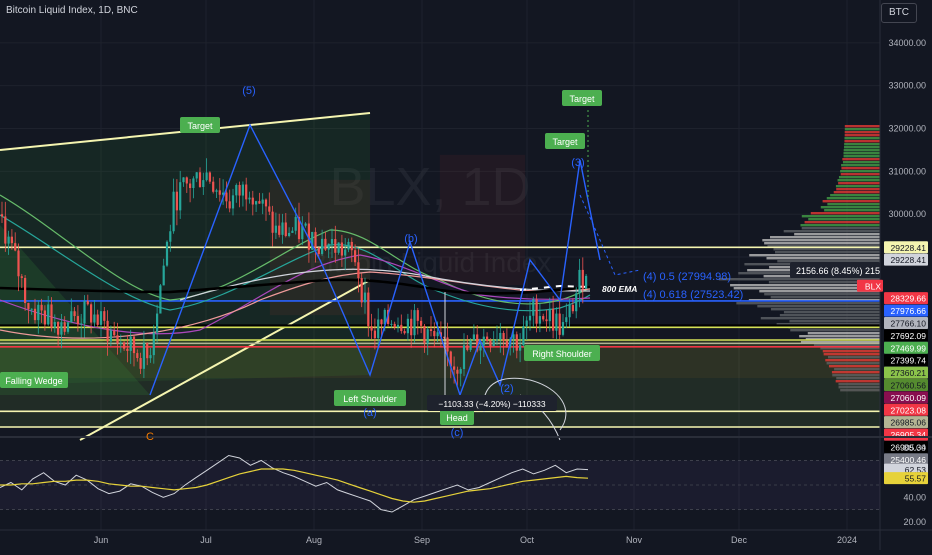 This screenshot has height=555, width=932. I want to click on price-tick-1: 33000.00, so click(907, 86).